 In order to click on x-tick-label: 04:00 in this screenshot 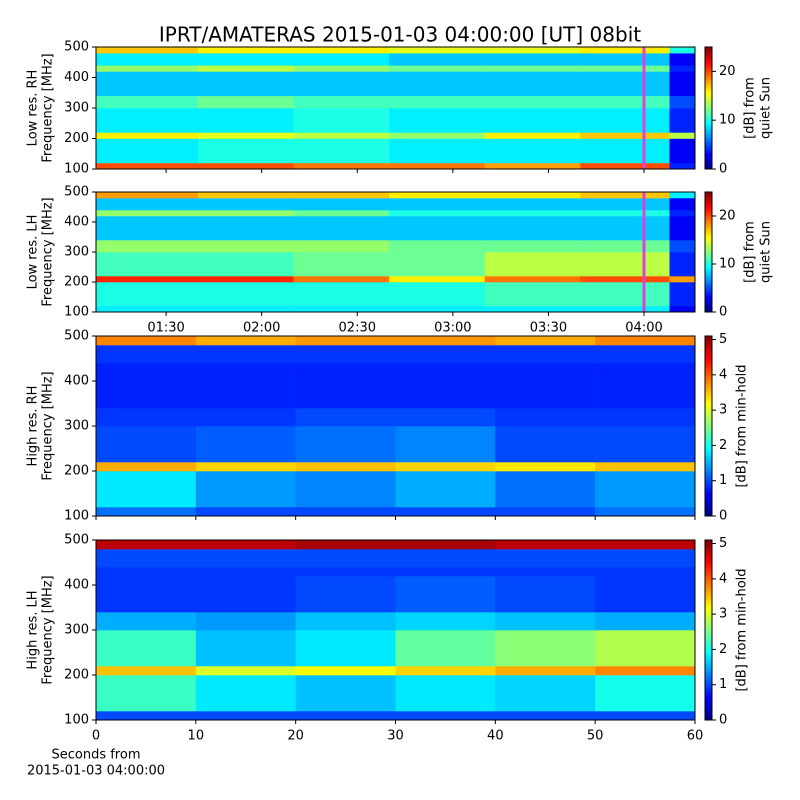, I will do `click(643, 328)`.